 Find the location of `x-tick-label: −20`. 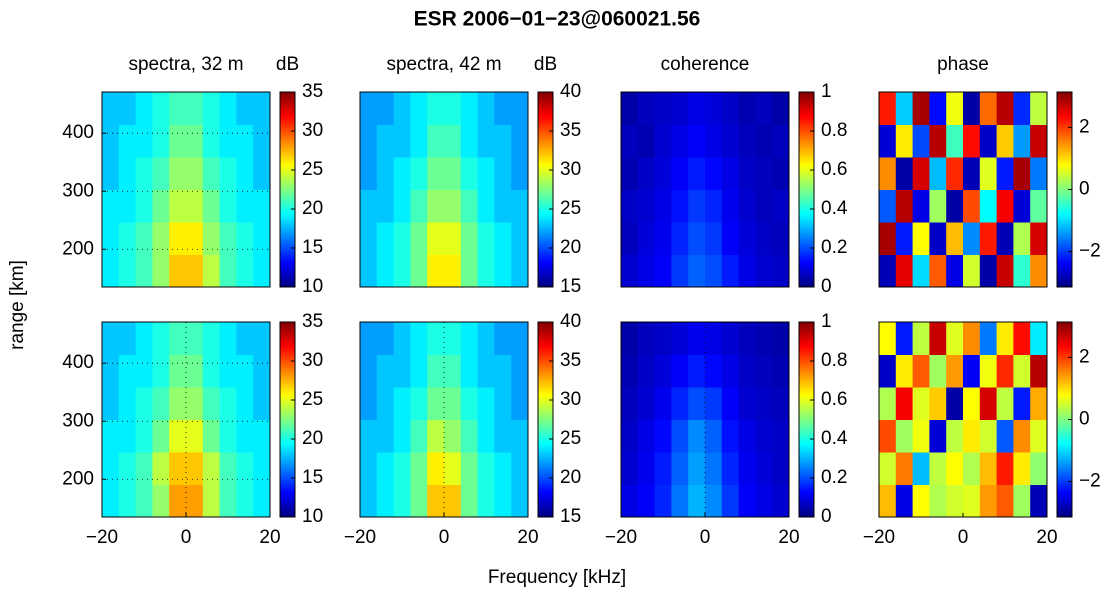

x-tick-label: −20 is located at coordinates (879, 537).